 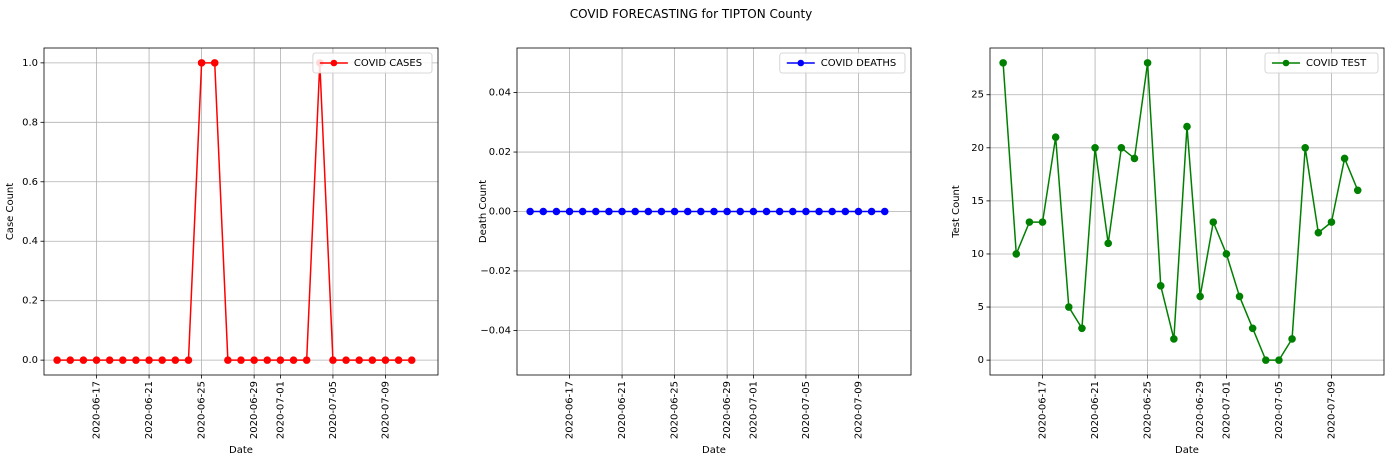 What do you see at coordinates (30, 241) in the screenshot?
I see `y-tick-label: 0.4` at bounding box center [30, 241].